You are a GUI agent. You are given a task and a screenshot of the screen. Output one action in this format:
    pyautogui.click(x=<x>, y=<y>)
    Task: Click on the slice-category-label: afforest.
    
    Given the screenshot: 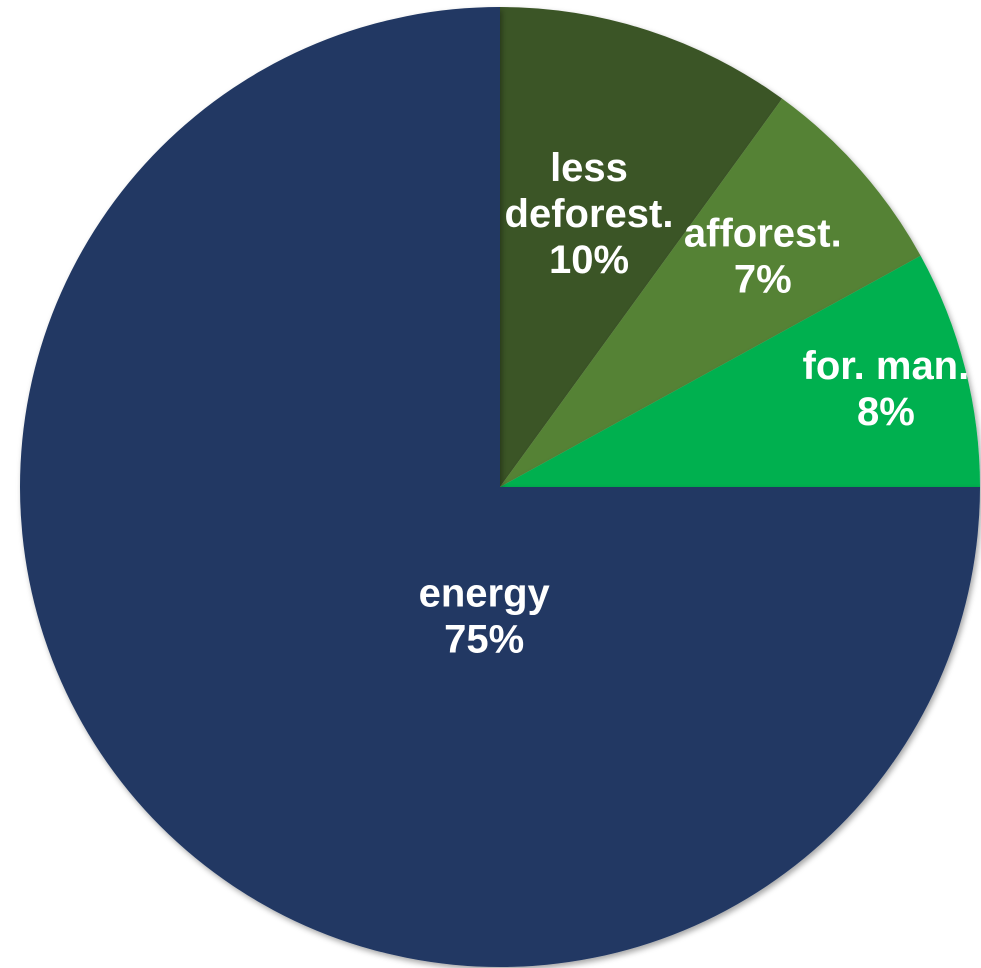 What is the action you would take?
    pyautogui.click(x=763, y=233)
    